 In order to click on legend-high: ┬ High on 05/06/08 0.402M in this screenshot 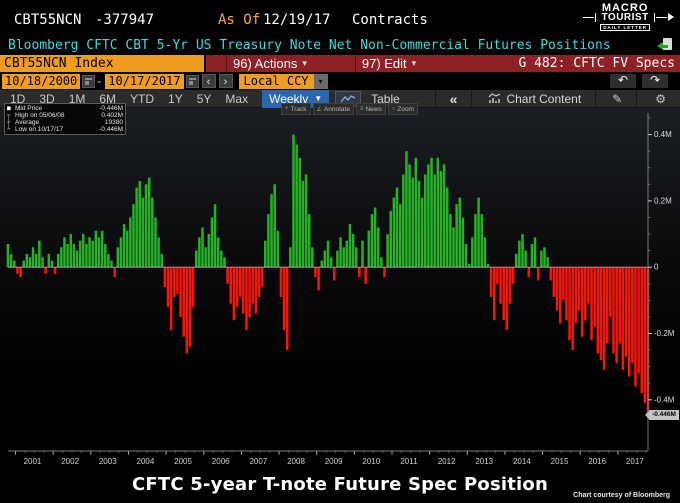, I will do `click(65, 115)`.